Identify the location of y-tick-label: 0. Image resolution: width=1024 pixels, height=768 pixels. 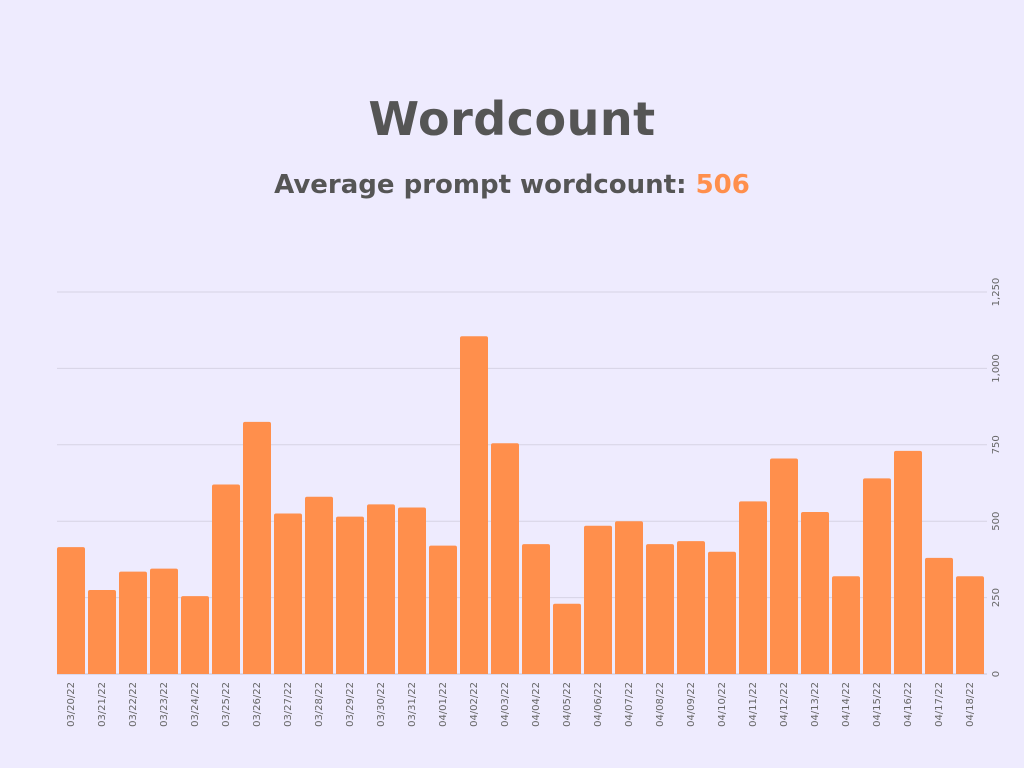
(996, 674).